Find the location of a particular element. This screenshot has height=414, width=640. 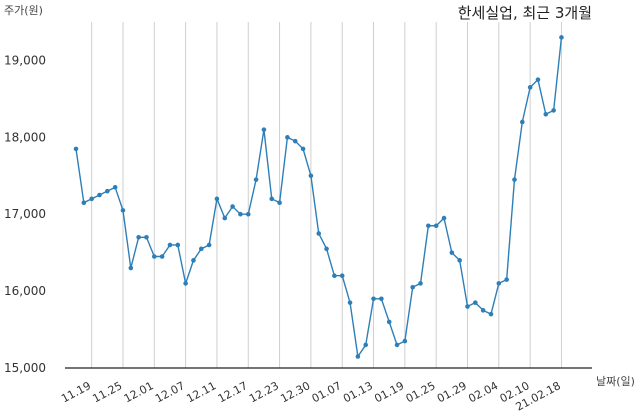

y-tick-label: 15,000 is located at coordinates (25, 368).